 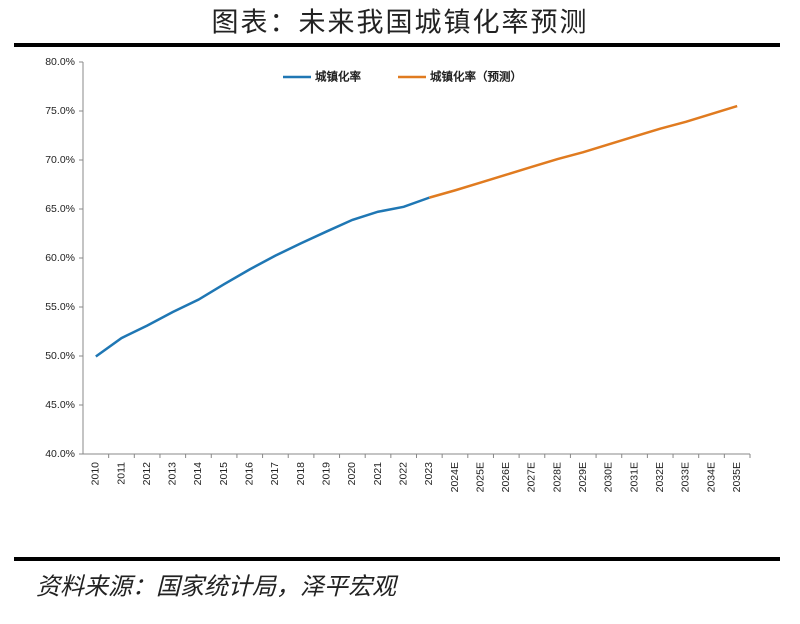 I want to click on x-tick-label: 2026E, so click(x=506, y=477).